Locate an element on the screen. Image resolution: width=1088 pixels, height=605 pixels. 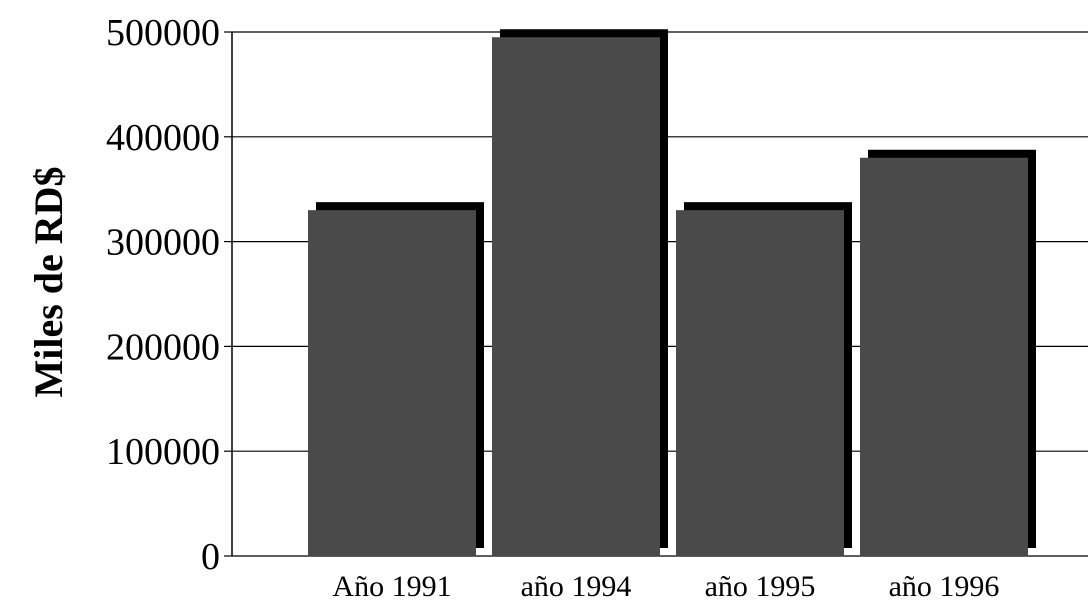
x-category-labels: Año 1991 año 1994 año 1995 año 1996 is located at coordinates (665, 586).